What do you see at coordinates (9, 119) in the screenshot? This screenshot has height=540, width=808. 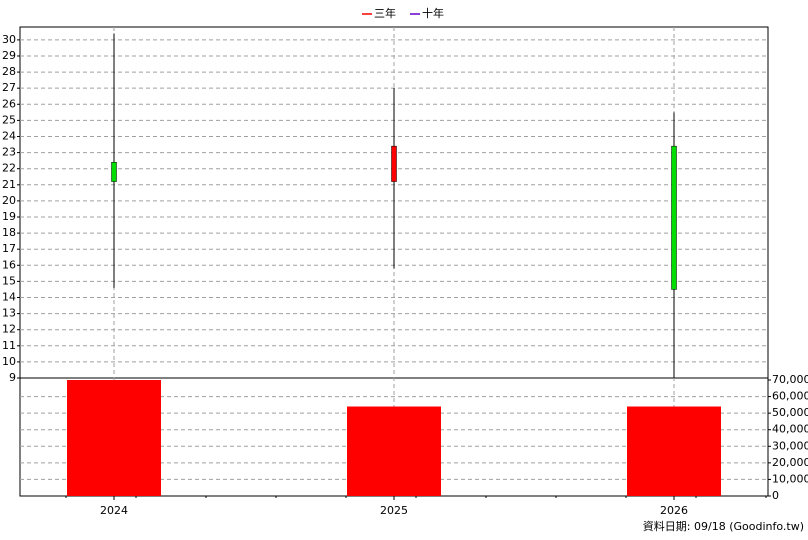 I see `y-tick-label: 25` at bounding box center [9, 119].